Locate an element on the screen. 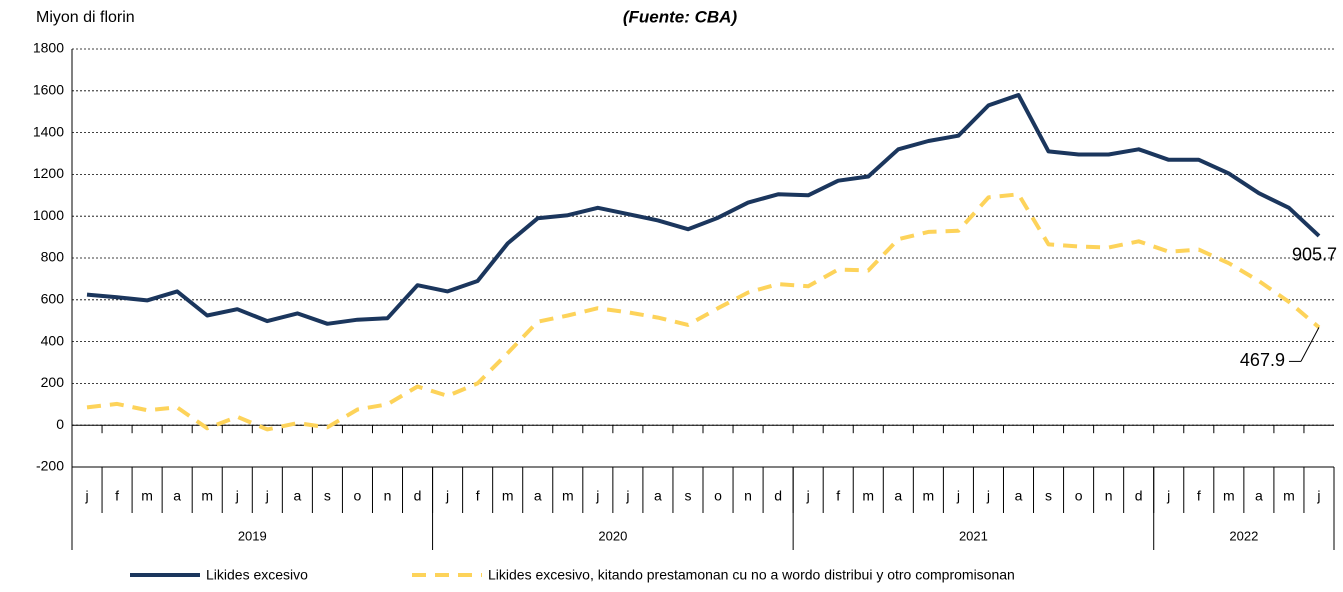 The image size is (1343, 592). y-tick-label: 400 is located at coordinates (53, 340).